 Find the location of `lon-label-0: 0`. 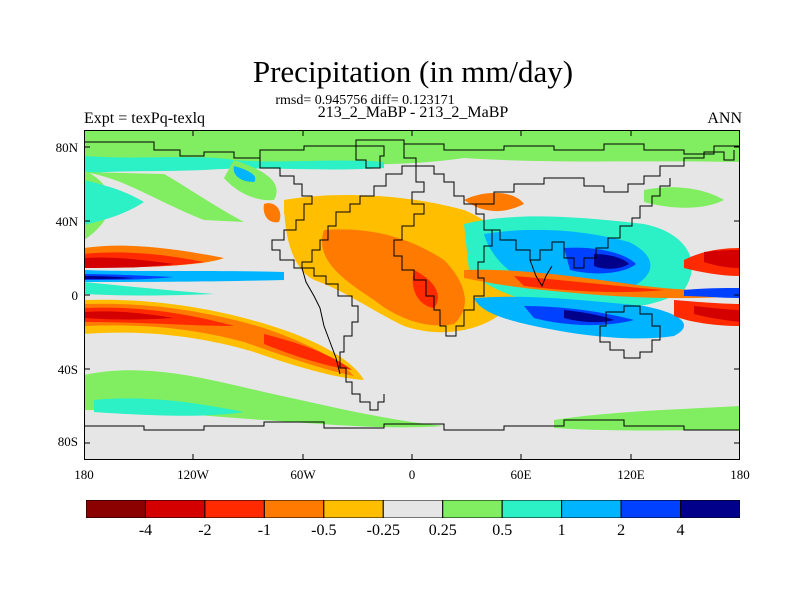

lon-label-0: 0 is located at coordinates (412, 474).